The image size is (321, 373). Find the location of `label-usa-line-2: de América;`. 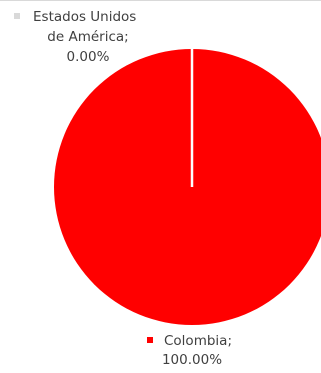

label-usa-line-2: de América; is located at coordinates (87, 37).